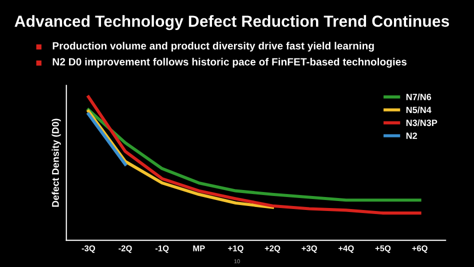 This screenshot has height=267, width=474. What do you see at coordinates (419, 97) in the screenshot?
I see `legend-label: N7/N6` at bounding box center [419, 97].